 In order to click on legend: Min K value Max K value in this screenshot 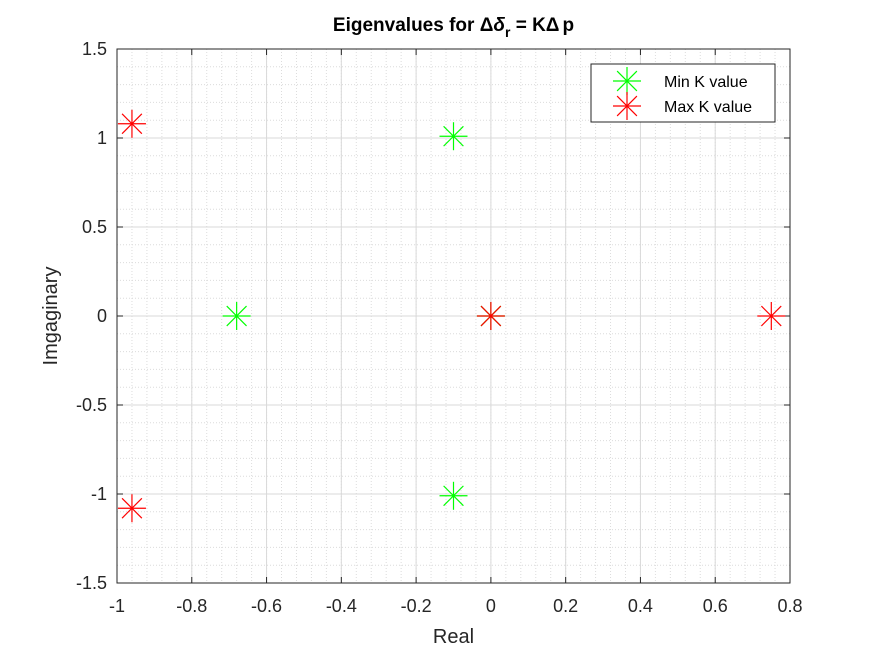, I will do `click(683, 93)`.